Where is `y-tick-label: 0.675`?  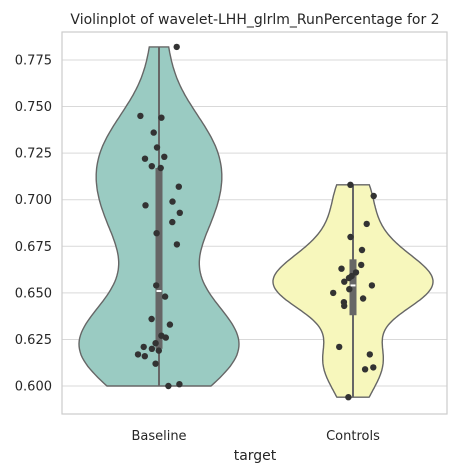
y-tick-label: 0.675 is located at coordinates (33, 247).